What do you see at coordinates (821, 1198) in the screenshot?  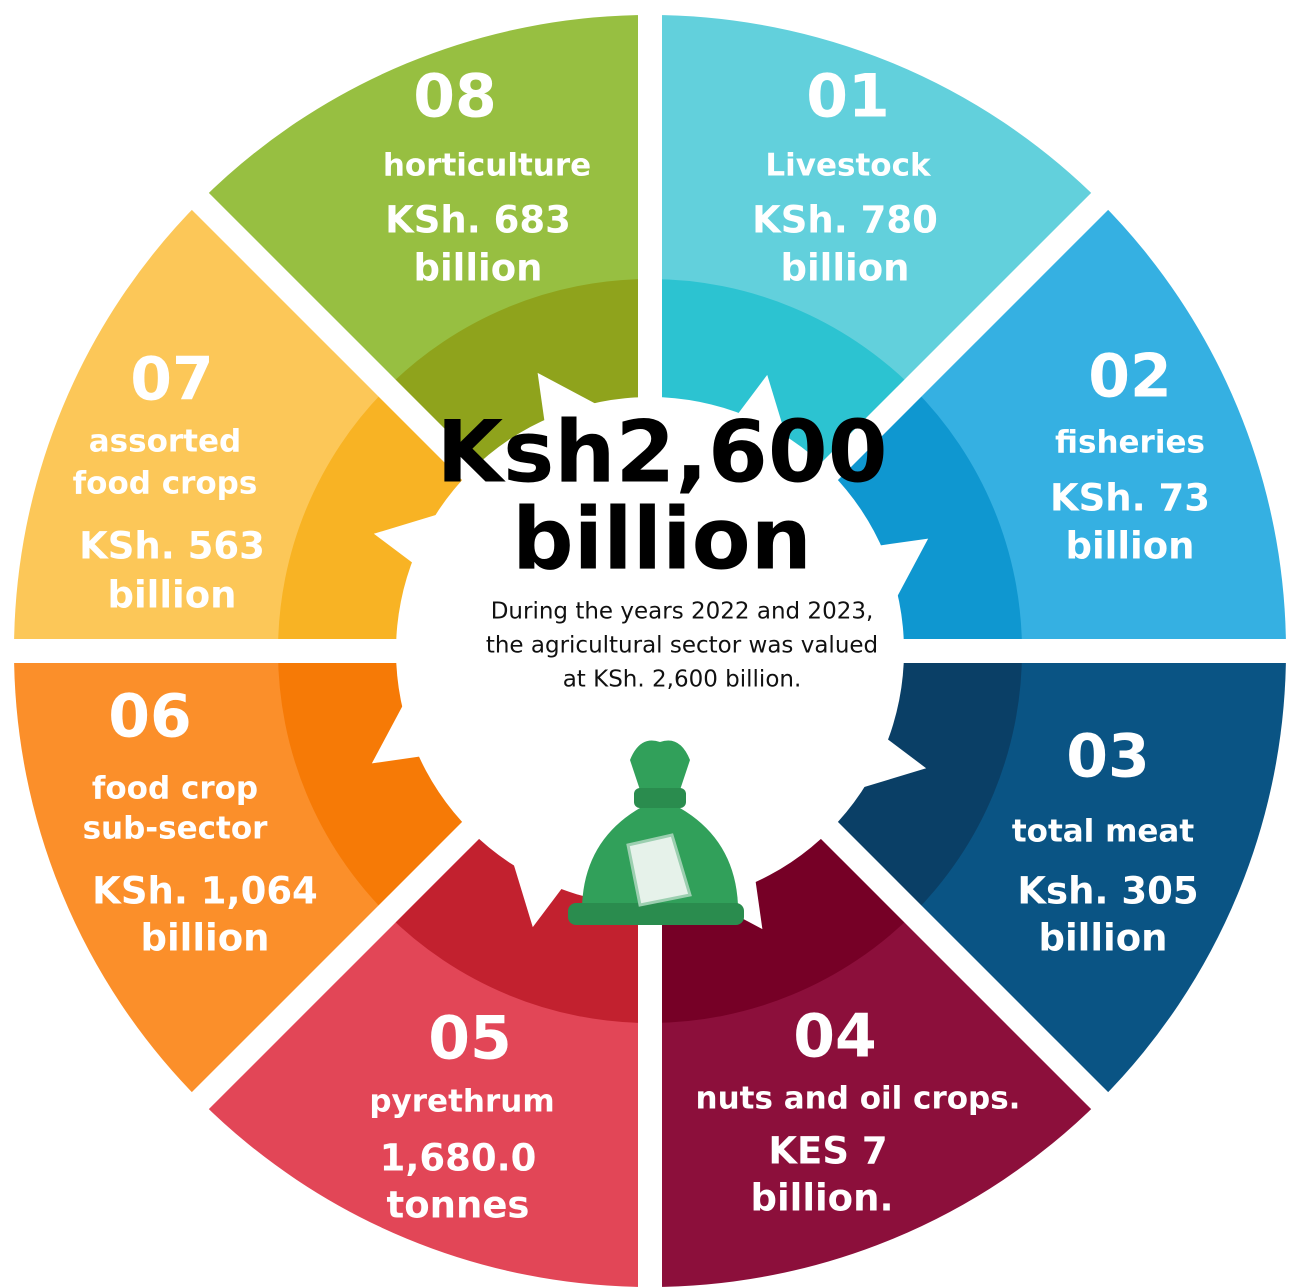 I see `segment-value: billion.` at bounding box center [821, 1198].